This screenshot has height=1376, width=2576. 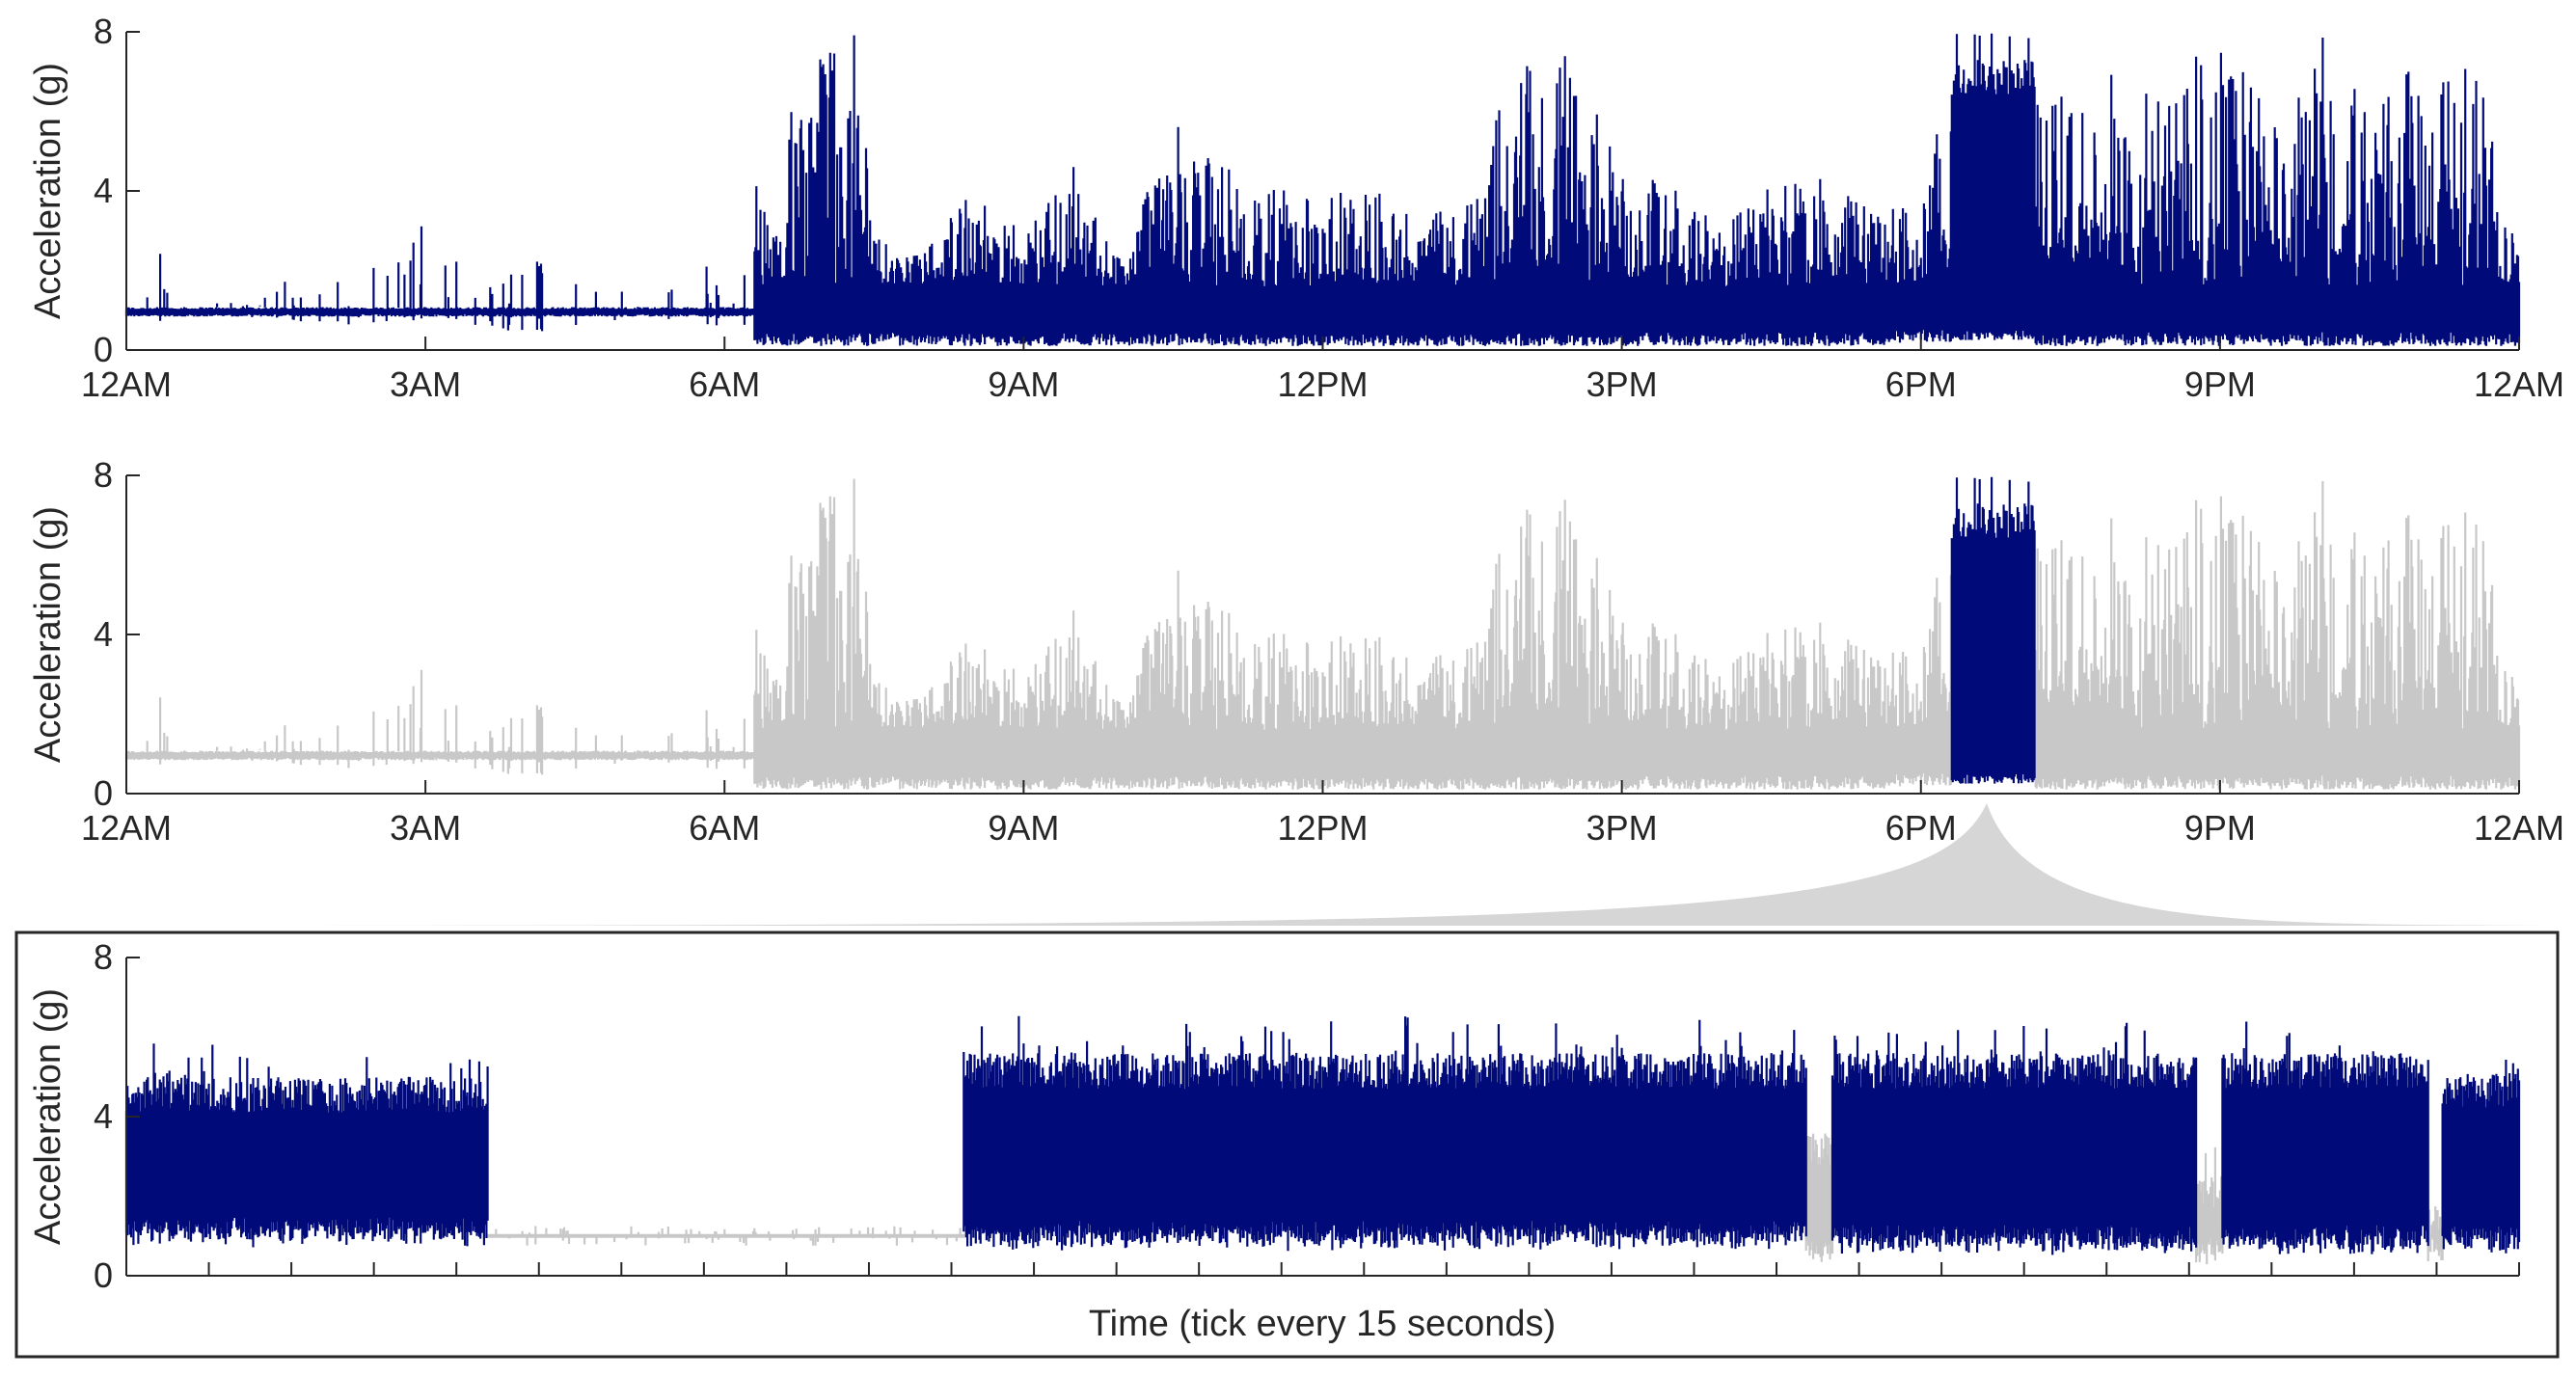 What do you see at coordinates (1322, 1324) in the screenshot?
I see `x-axis-title: Time (tick every 15 seconds)` at bounding box center [1322, 1324].